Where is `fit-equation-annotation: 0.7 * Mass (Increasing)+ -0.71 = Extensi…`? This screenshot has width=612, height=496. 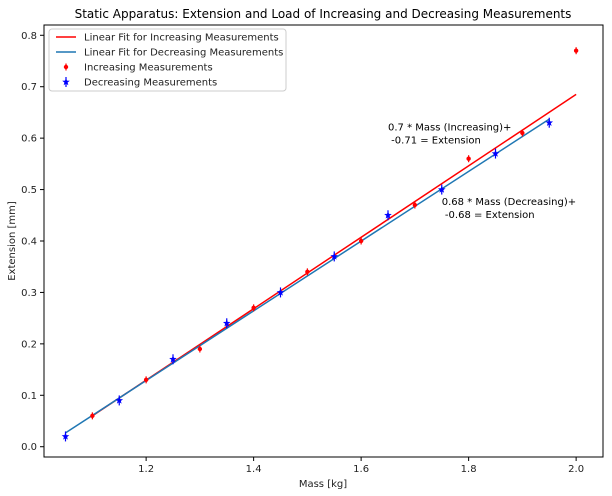
fit-equation-annotation: 0.7 * Mass (Increasing)+ -0.71 = Extensi… is located at coordinates (449, 134).